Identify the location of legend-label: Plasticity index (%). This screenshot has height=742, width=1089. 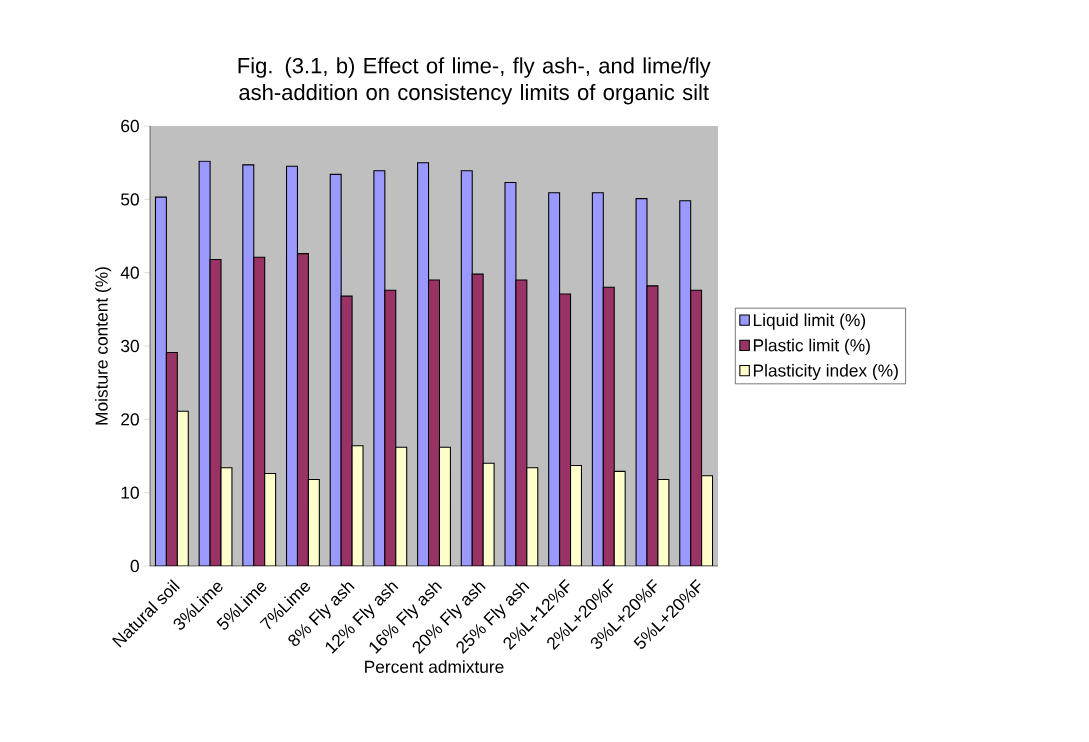
(825, 372).